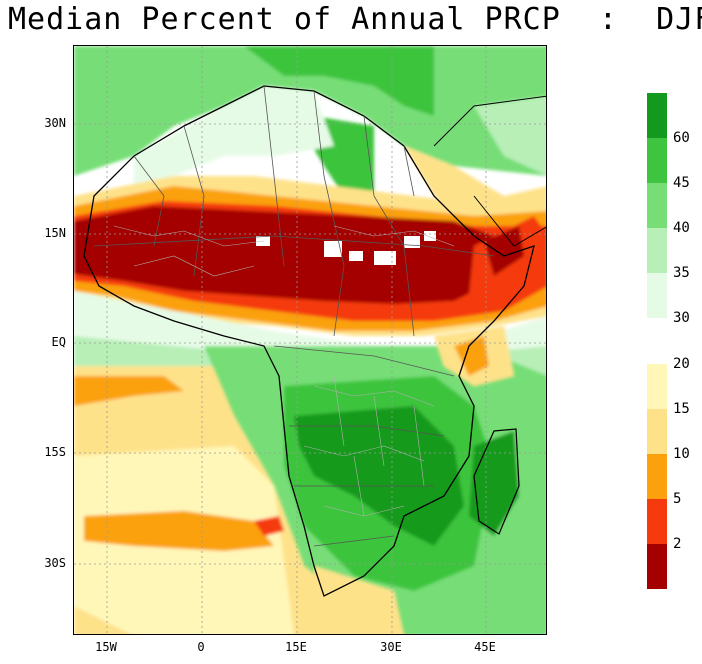  Describe the element at coordinates (58, 342) in the screenshot. I see `lat-label-eq: EQ` at that location.